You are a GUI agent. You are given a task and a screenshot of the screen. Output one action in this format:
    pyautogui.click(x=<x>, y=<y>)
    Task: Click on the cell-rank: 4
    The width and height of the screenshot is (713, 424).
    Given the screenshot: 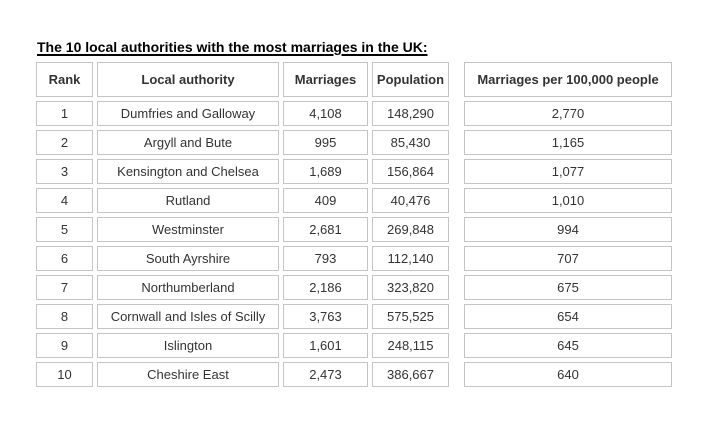 What is the action you would take?
    pyautogui.click(x=64, y=200)
    